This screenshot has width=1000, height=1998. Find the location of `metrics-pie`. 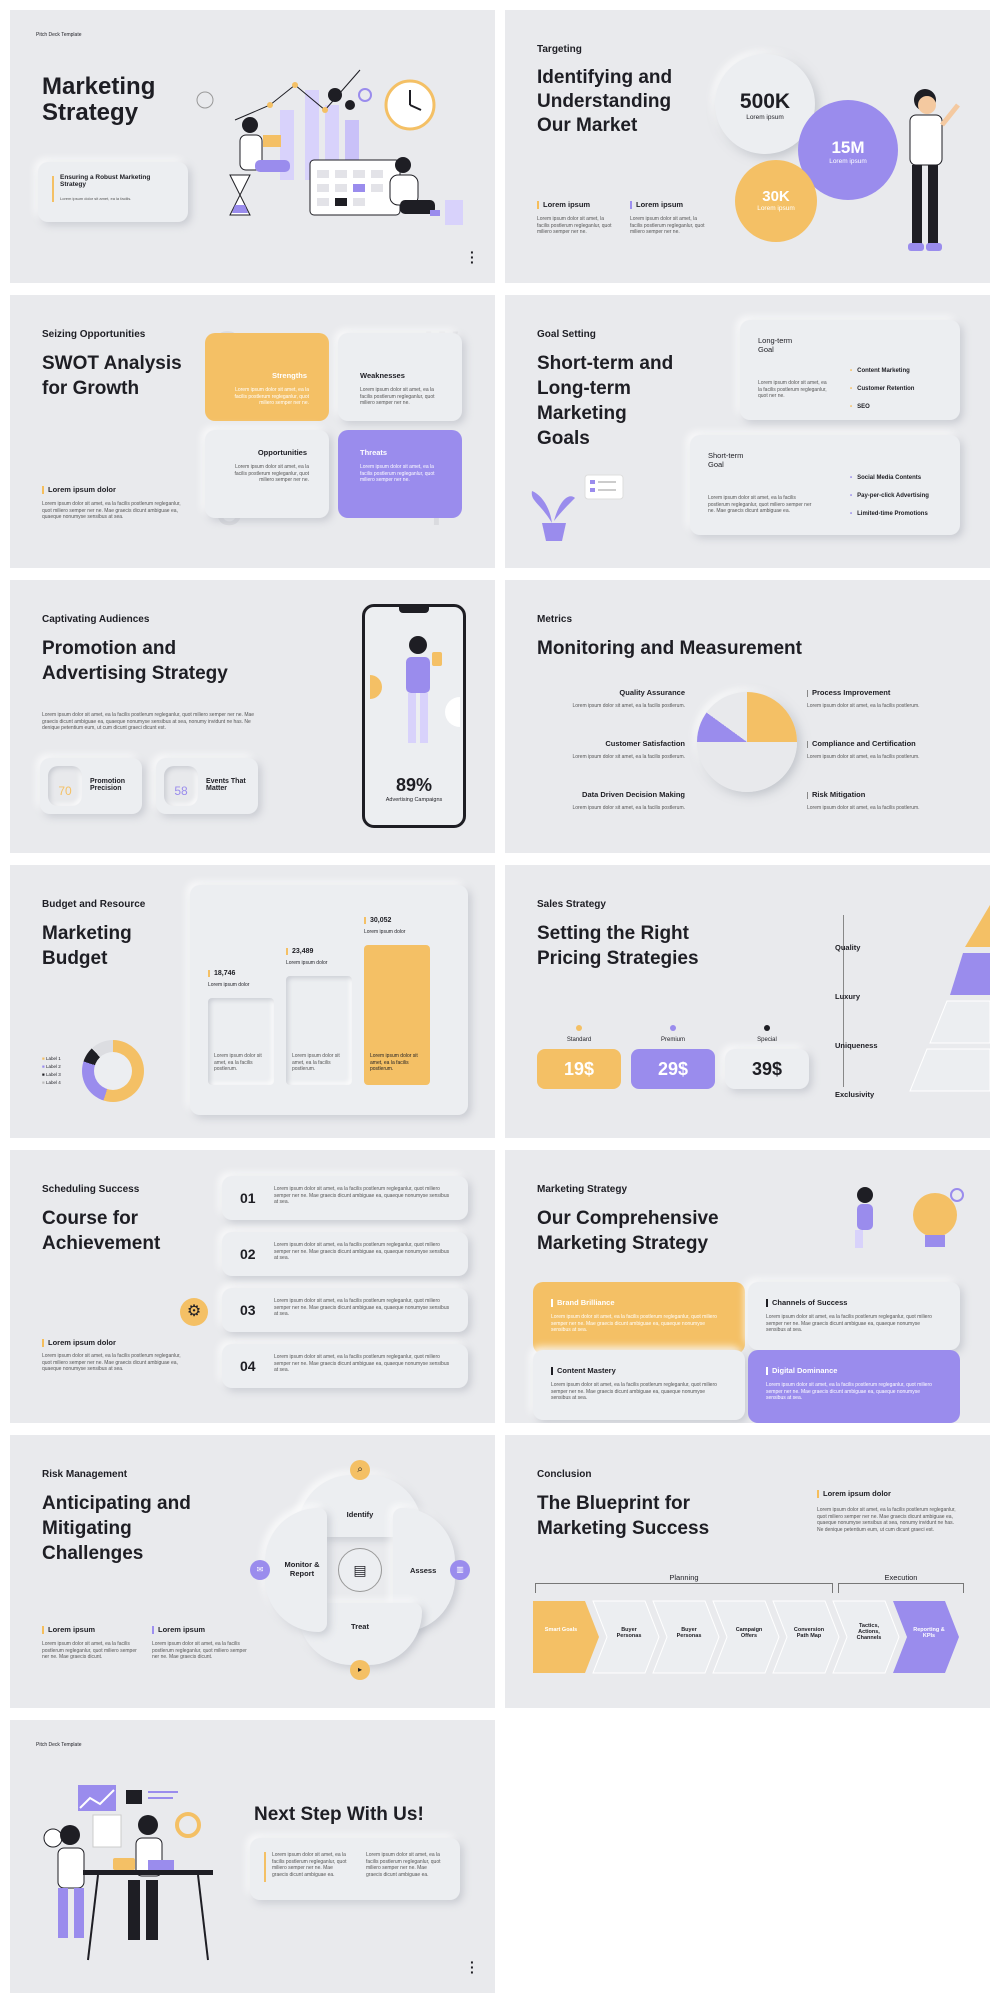

metrics-pie is located at coordinates (747, 742).